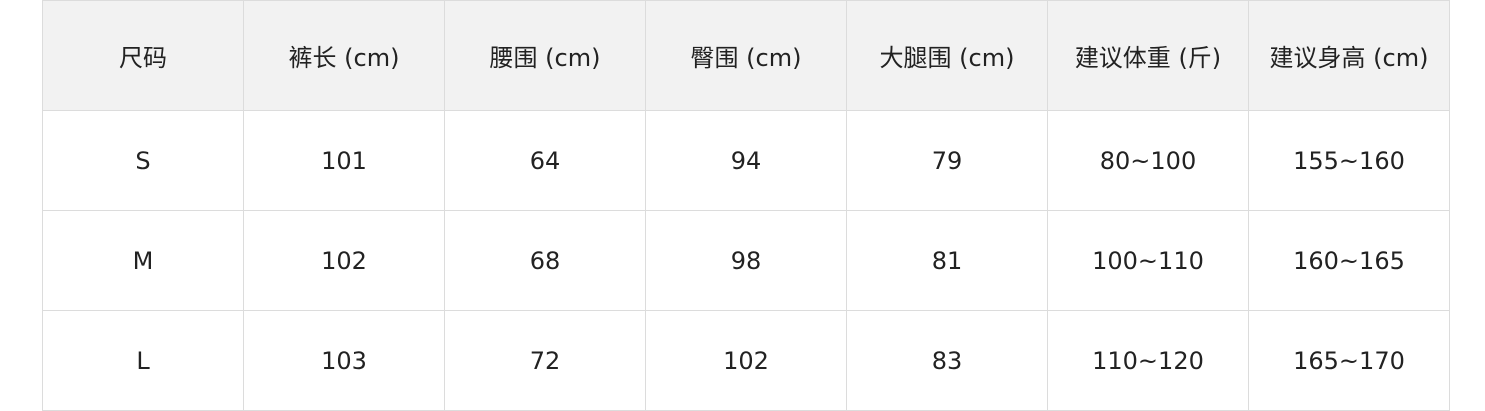 The width and height of the screenshot is (1485, 411). I want to click on header-thigh: 大腿围 (cm), so click(947, 55).